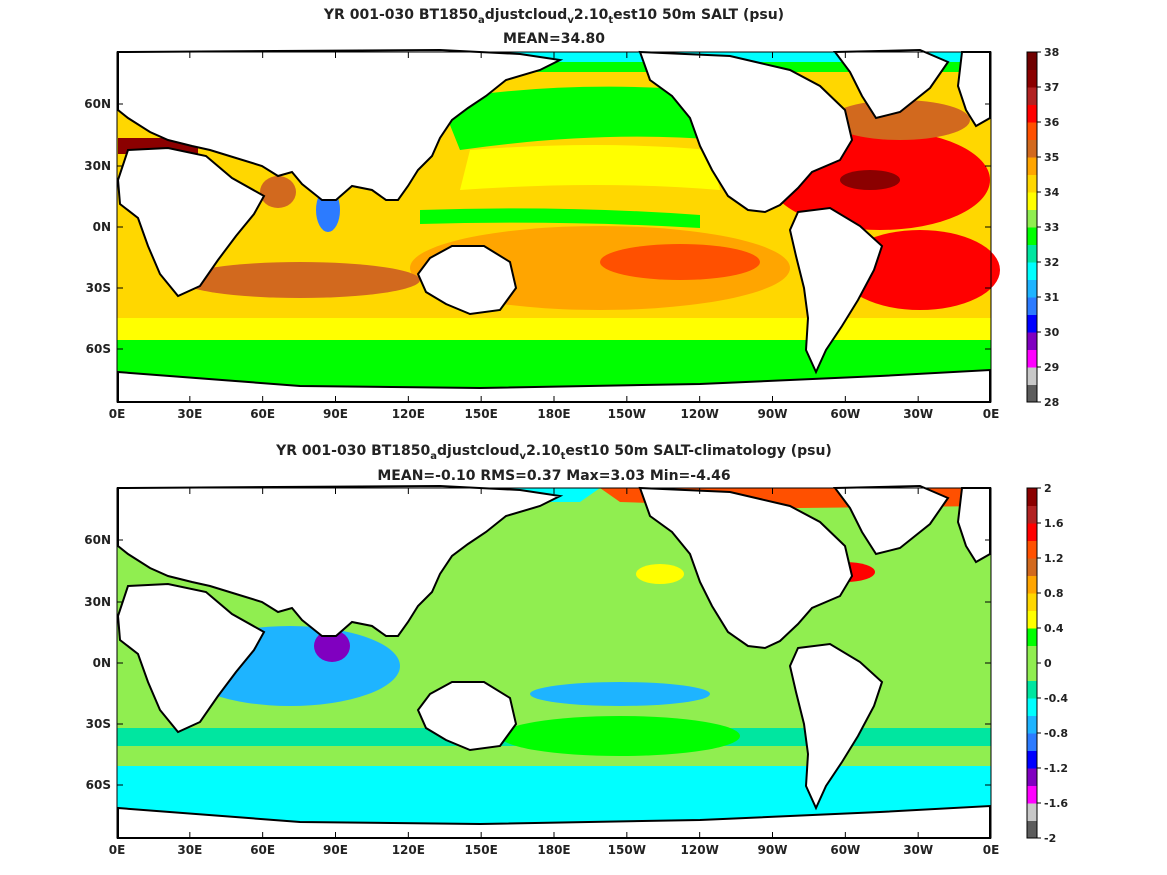 The width and height of the screenshot is (1167, 875). Describe the element at coordinates (554, 476) in the screenshot. I see `bottom-panel-subtitle: MEAN=-0.10 RMS=0.37 Max=3.03 Min=-4.46` at that location.